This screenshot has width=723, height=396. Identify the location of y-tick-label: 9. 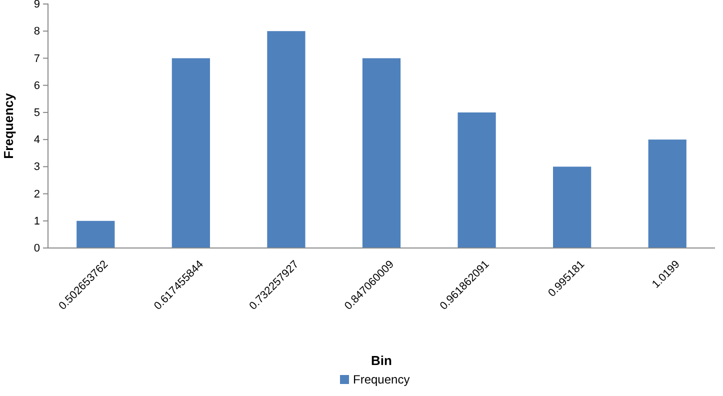
(37, 5).